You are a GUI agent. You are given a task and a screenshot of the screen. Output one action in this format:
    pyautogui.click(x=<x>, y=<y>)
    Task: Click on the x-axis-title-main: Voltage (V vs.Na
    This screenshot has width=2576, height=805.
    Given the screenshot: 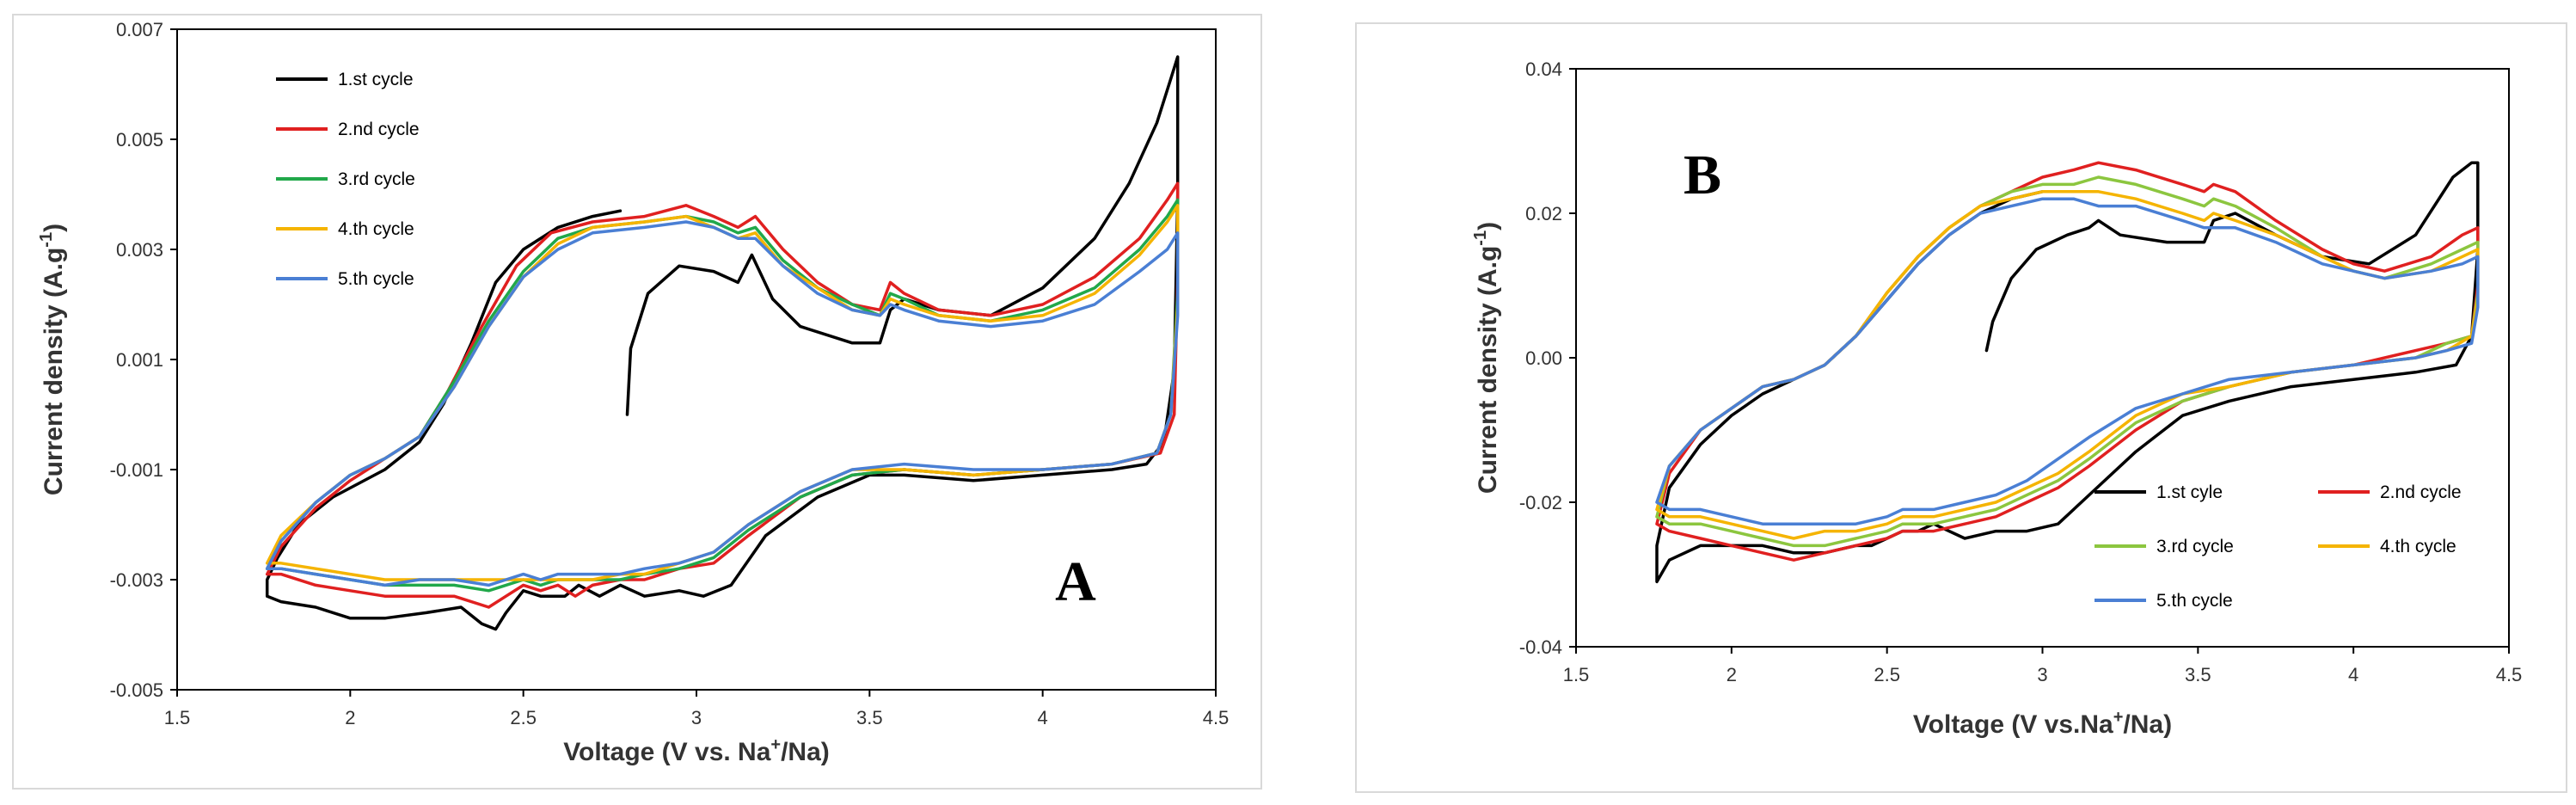 What is the action you would take?
    pyautogui.click(x=2013, y=725)
    